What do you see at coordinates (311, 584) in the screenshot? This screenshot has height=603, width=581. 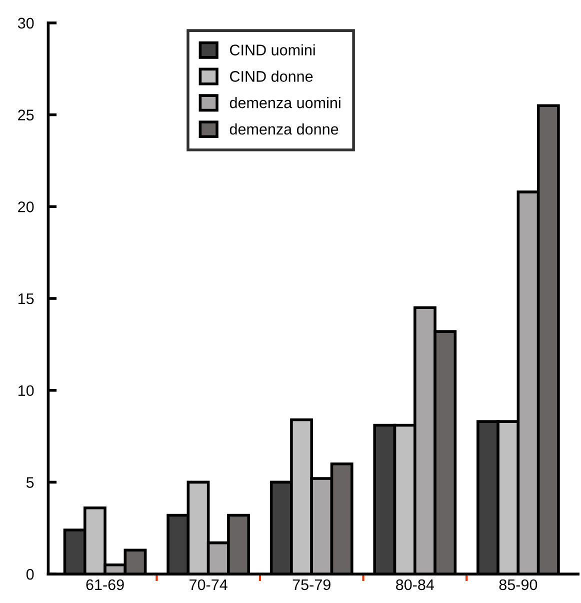 I see `x-tick-label: 75-79` at bounding box center [311, 584].